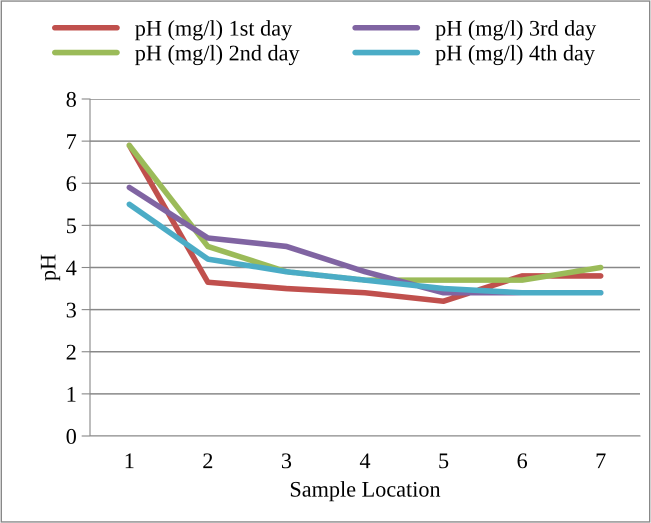 This screenshot has width=651, height=523. What do you see at coordinates (71, 310) in the screenshot?
I see `y-tick-label: 3` at bounding box center [71, 310].